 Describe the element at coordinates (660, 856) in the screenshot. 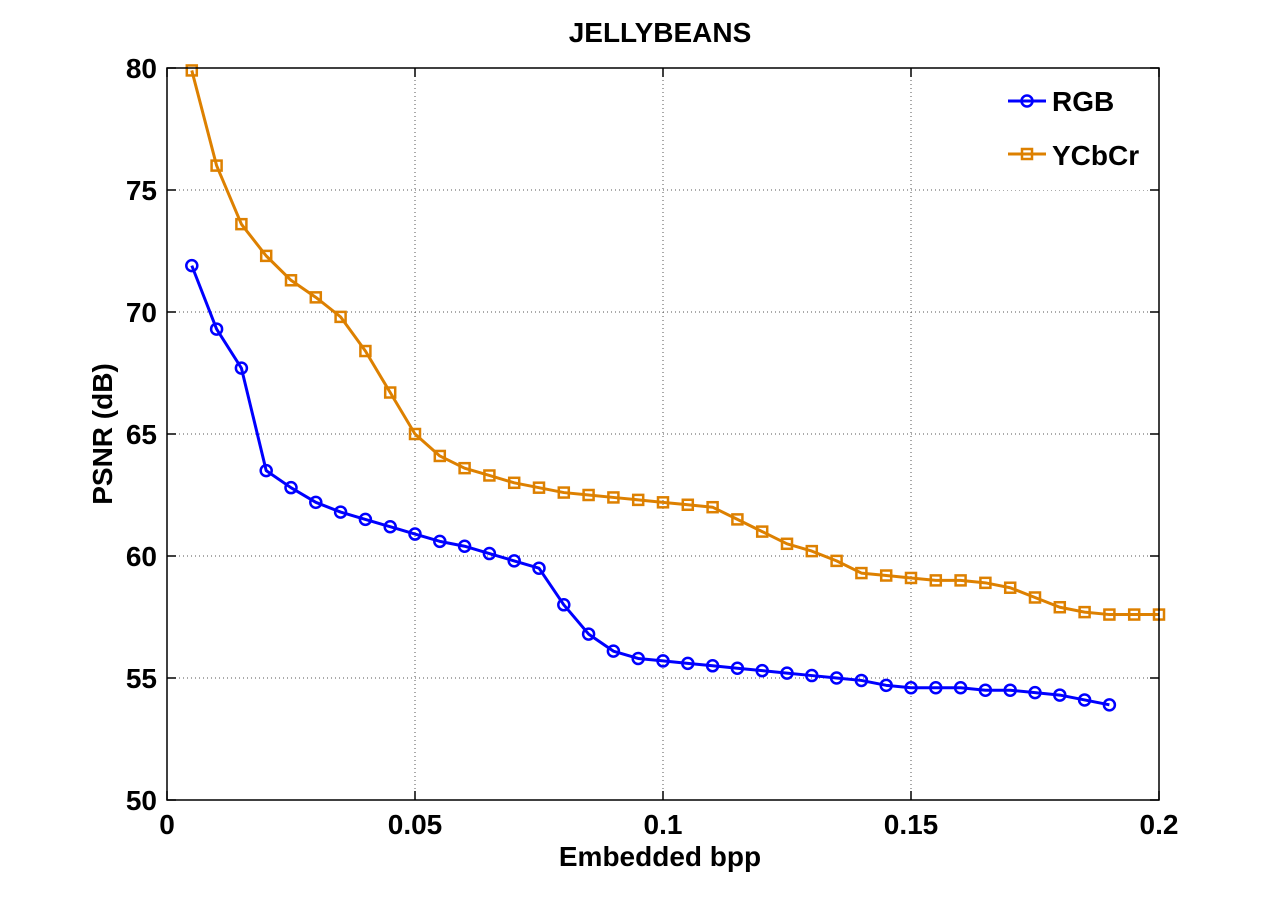

I see `x-axis-label: Embedded bpp` at that location.